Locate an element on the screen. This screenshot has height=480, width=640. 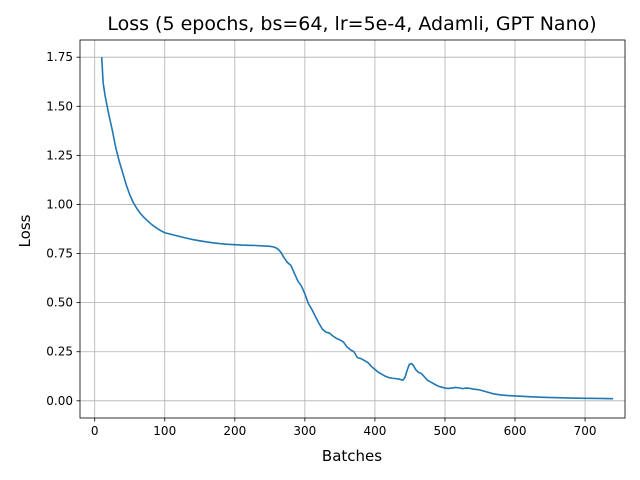
y-tick-label: 1.50 is located at coordinates (59, 106).